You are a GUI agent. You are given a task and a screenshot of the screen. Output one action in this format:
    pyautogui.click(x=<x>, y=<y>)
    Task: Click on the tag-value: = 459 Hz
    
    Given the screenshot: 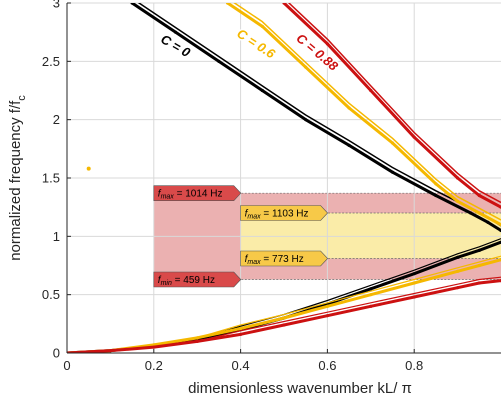 What is the action you would take?
    pyautogui.click(x=193, y=280)
    